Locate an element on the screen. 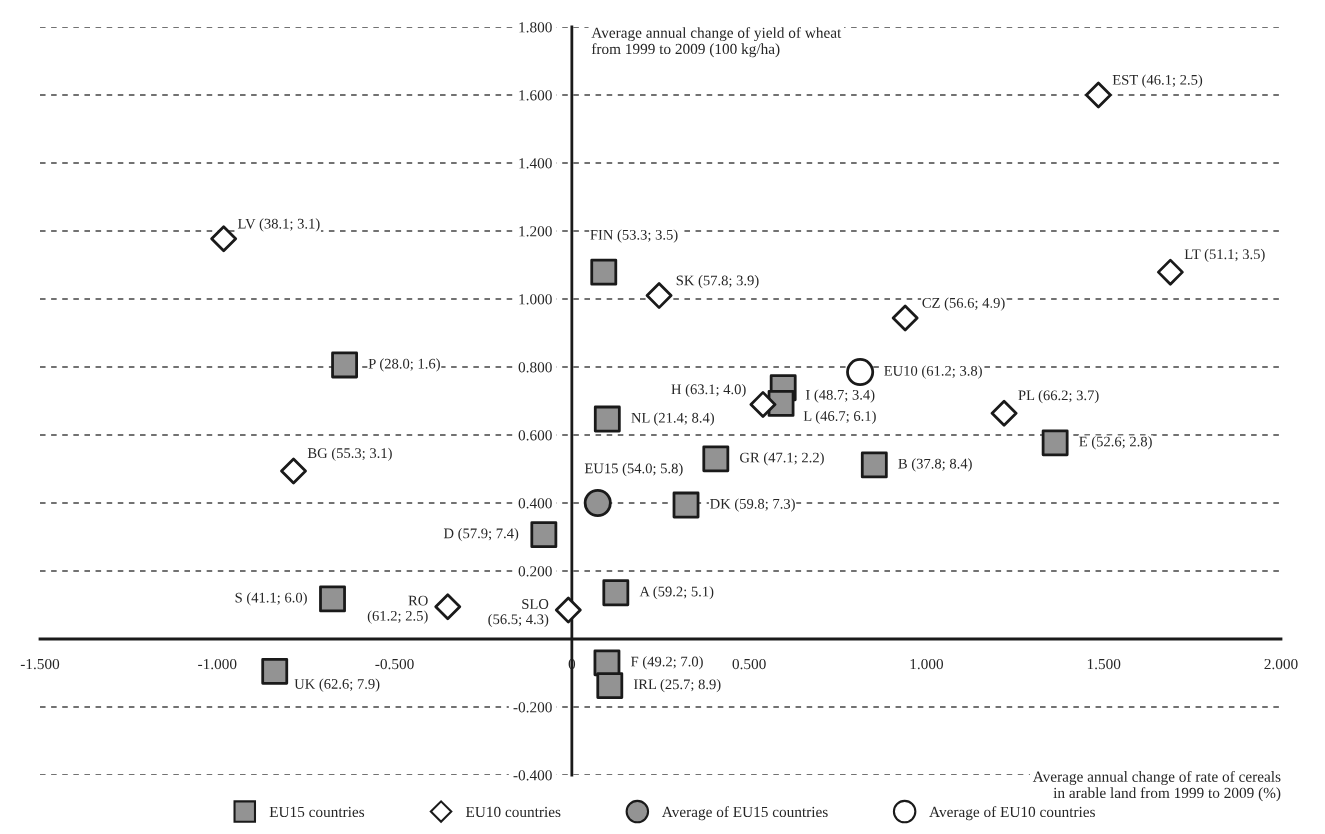  annotation: D (57.9; 7.4) is located at coordinates (481, 535).